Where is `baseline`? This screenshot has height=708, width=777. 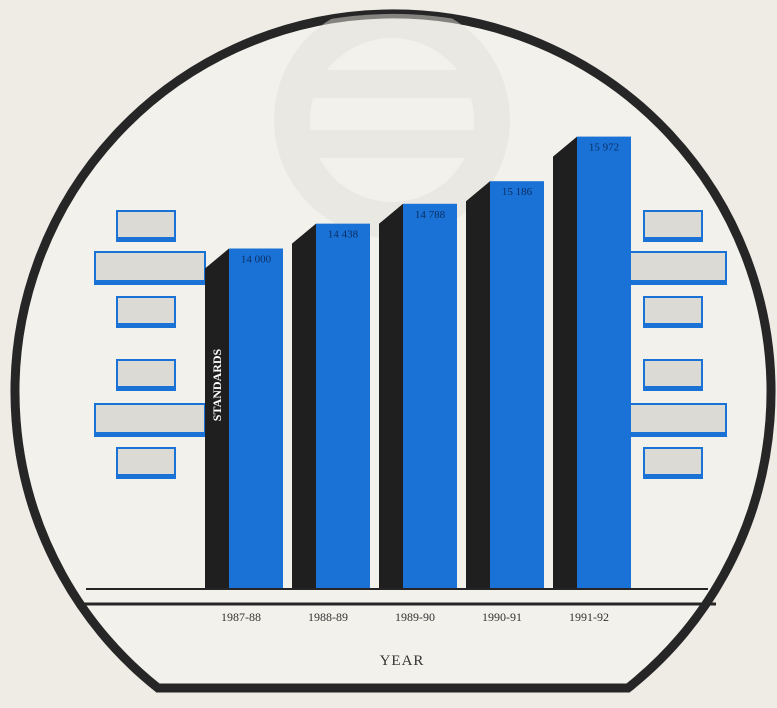
baseline is located at coordinates (396, 597).